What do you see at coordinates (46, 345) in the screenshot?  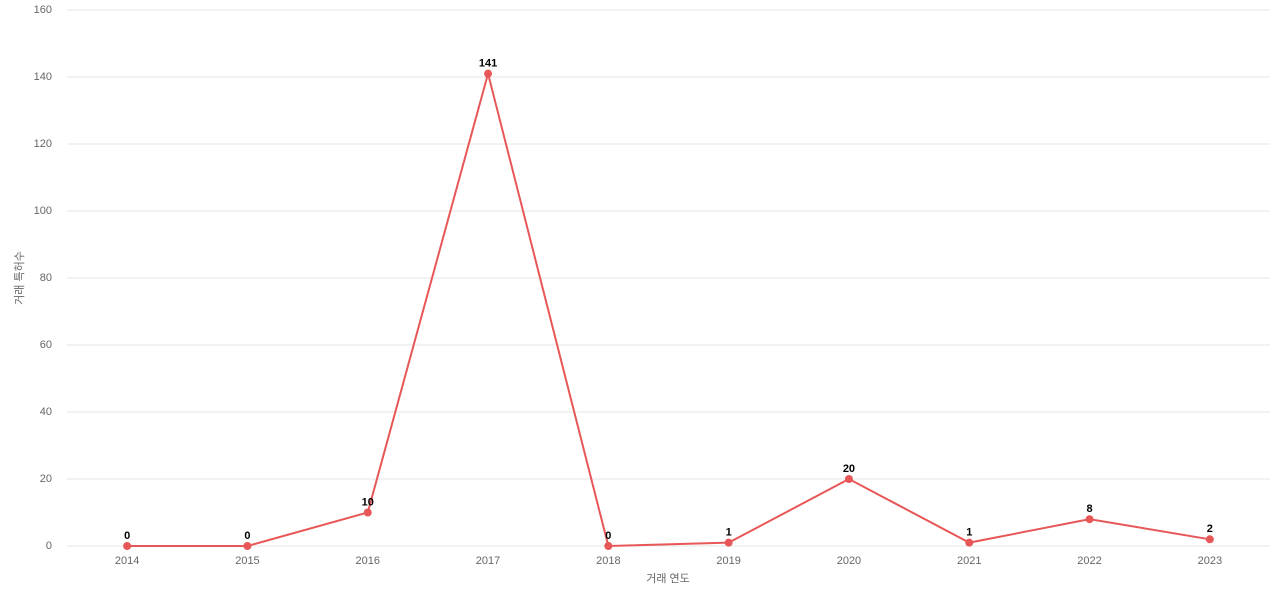 I see `y-tick-label: 60` at bounding box center [46, 345].